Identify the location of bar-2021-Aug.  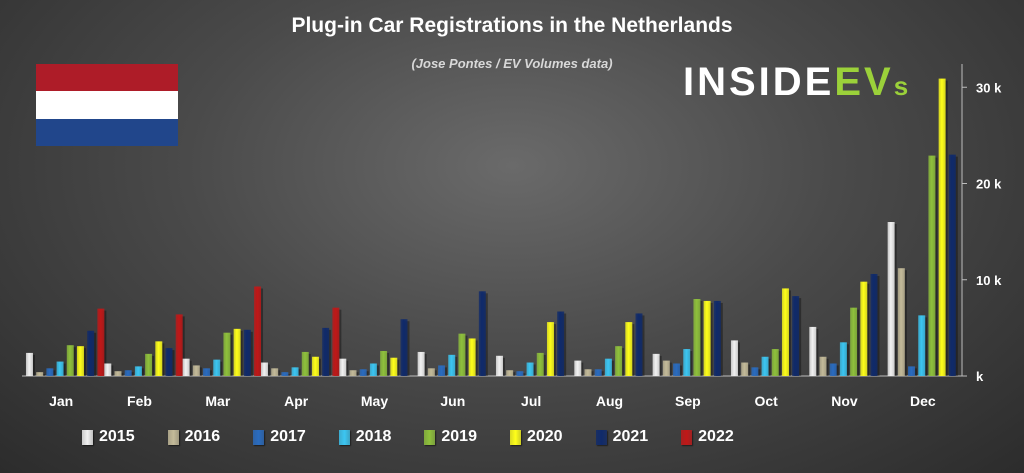
(639, 344).